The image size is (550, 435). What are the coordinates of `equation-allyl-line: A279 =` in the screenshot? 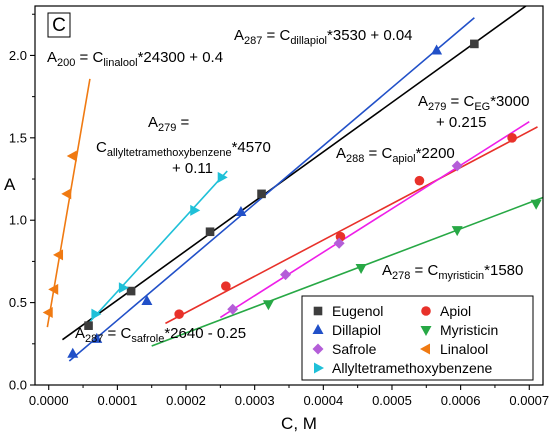 It's located at (169, 124).